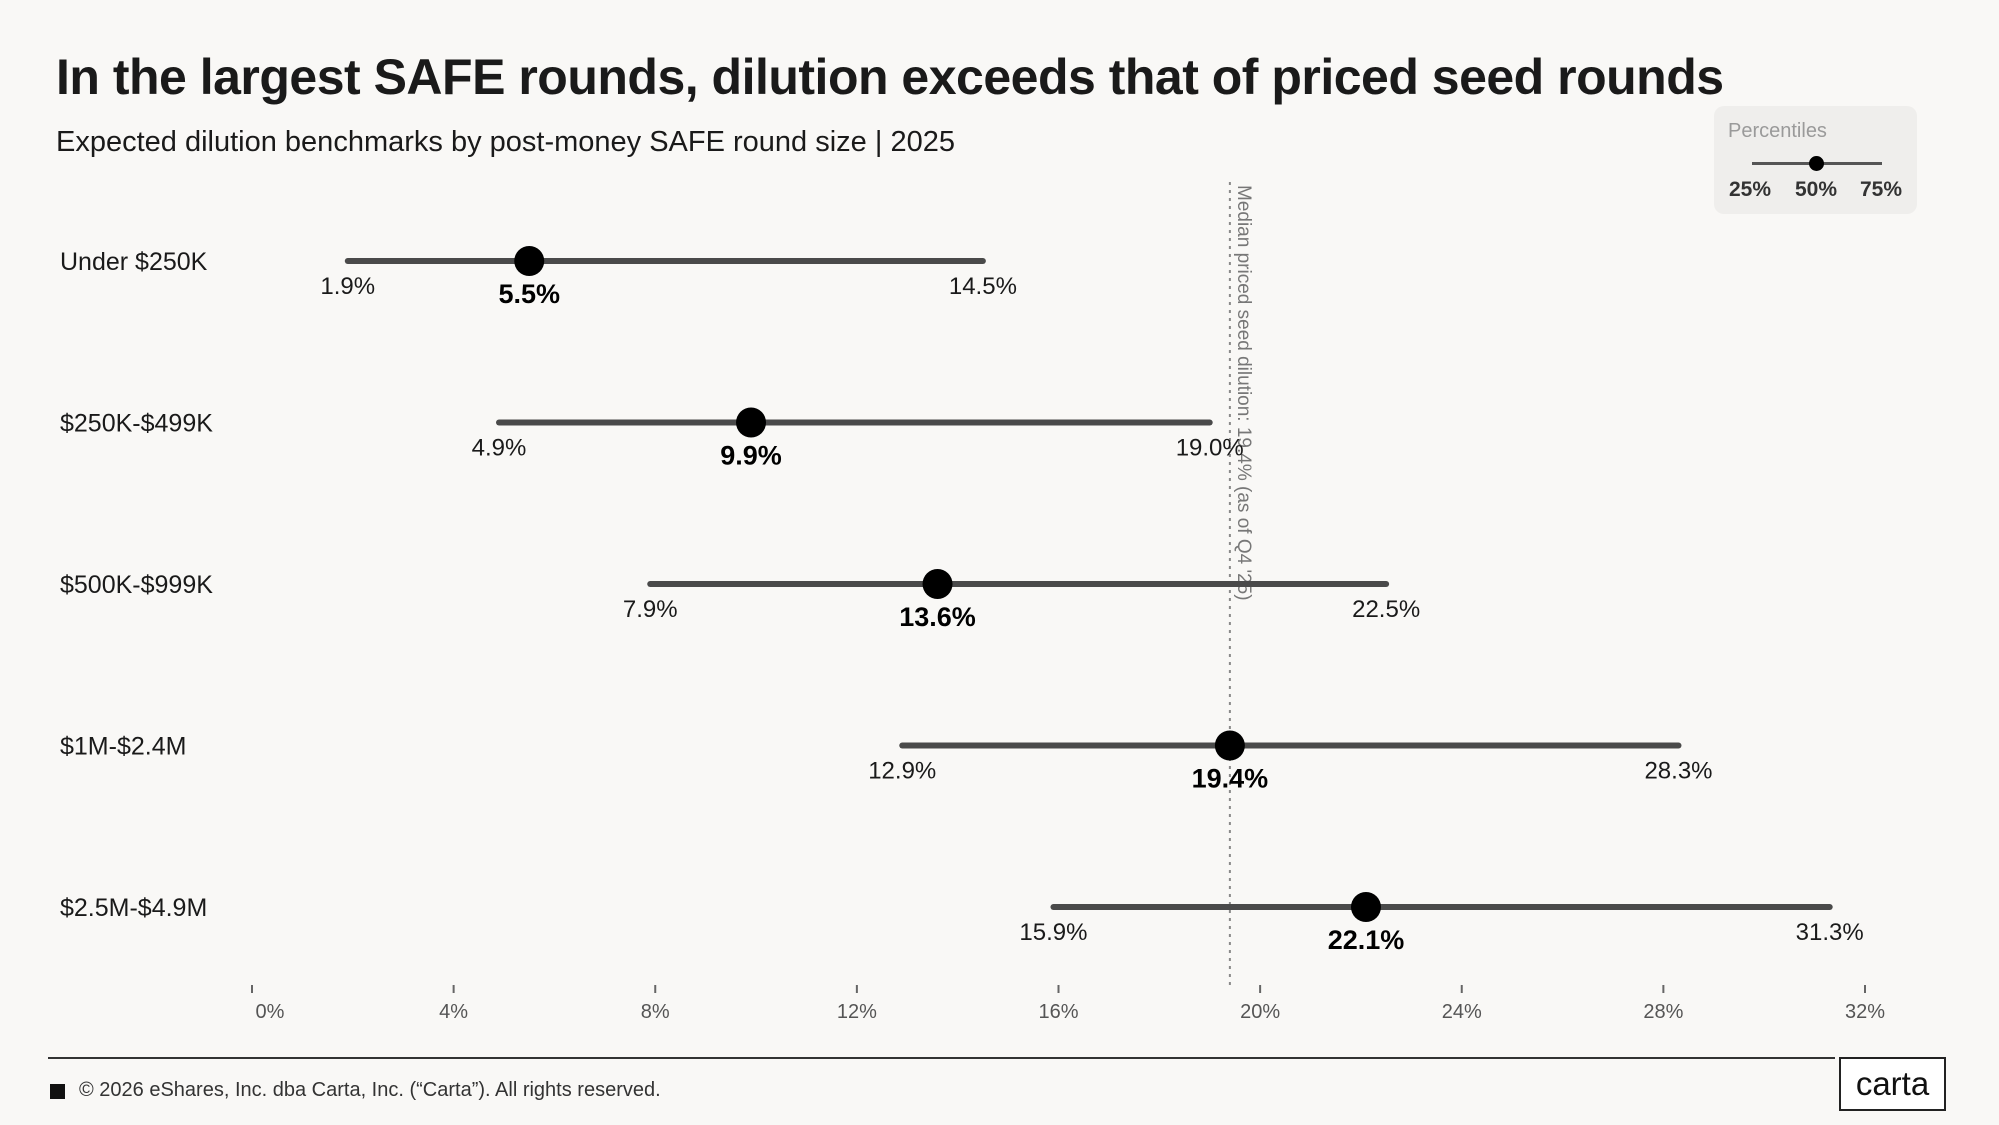  I want to click on carta-logo: carta, so click(1892, 1084).